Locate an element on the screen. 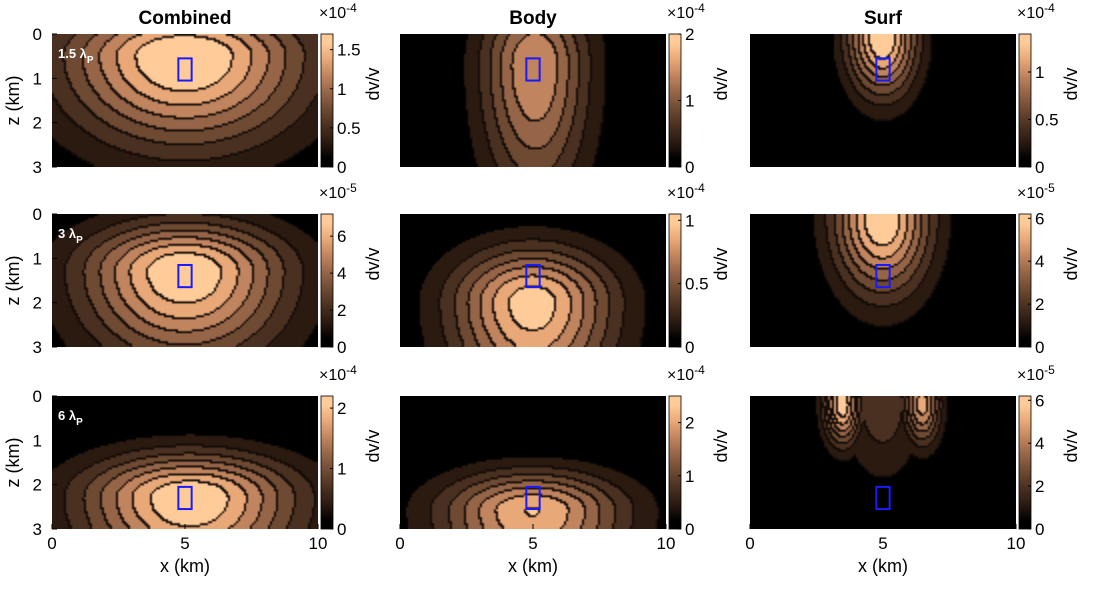  column-title: Body is located at coordinates (533, 18).